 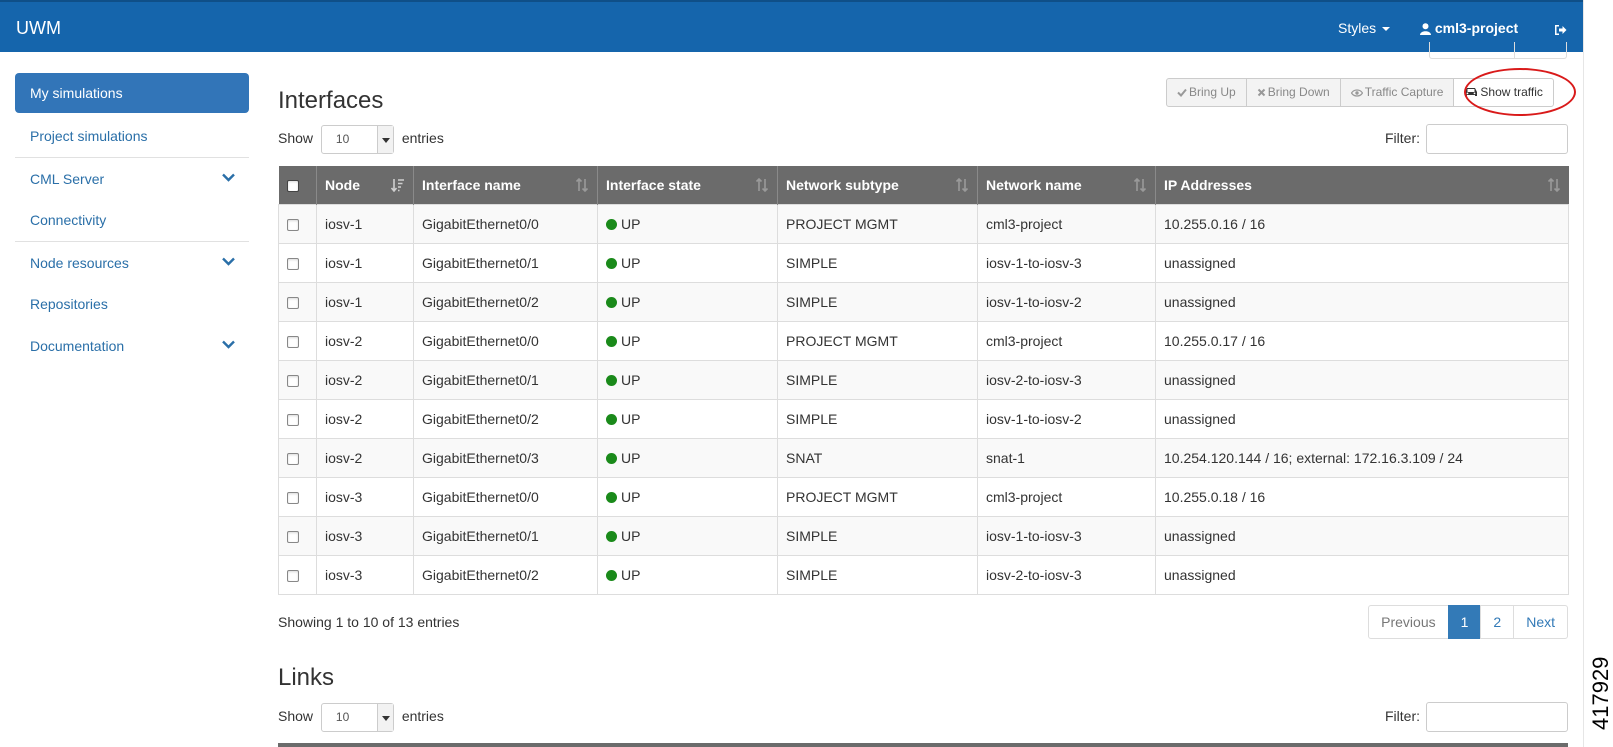 I want to click on bring-down-button: Bring Down, so click(x=1293, y=92).